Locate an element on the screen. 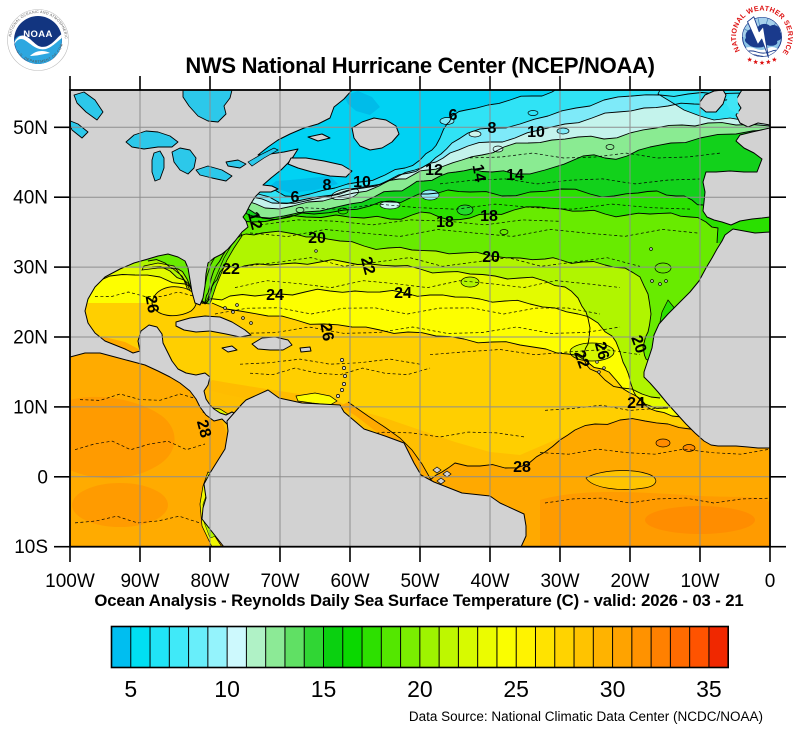 The width and height of the screenshot is (800, 742). svg-text: 10N is located at coordinates (30, 407).